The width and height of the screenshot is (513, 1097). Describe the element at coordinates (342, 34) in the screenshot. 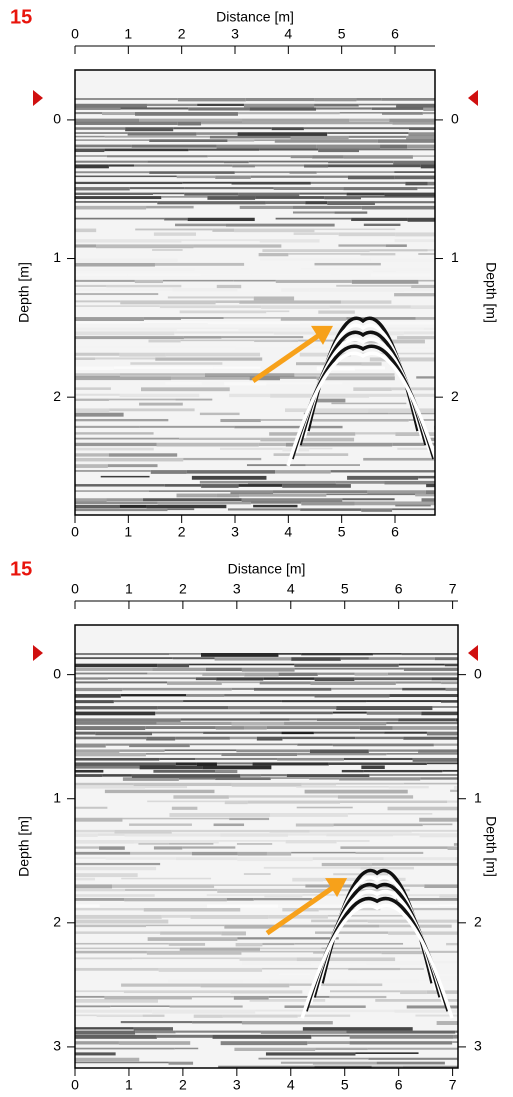

I see `x-tick-label: 5` at that location.